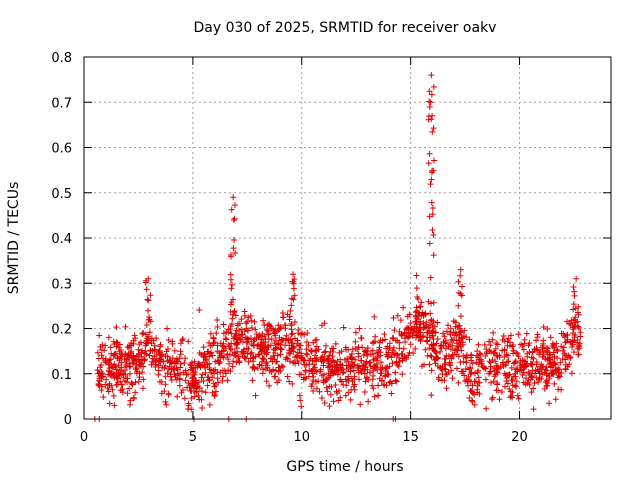 The image size is (640, 480). What do you see at coordinates (410, 437) in the screenshot?
I see `x-tick-label: 15` at bounding box center [410, 437].